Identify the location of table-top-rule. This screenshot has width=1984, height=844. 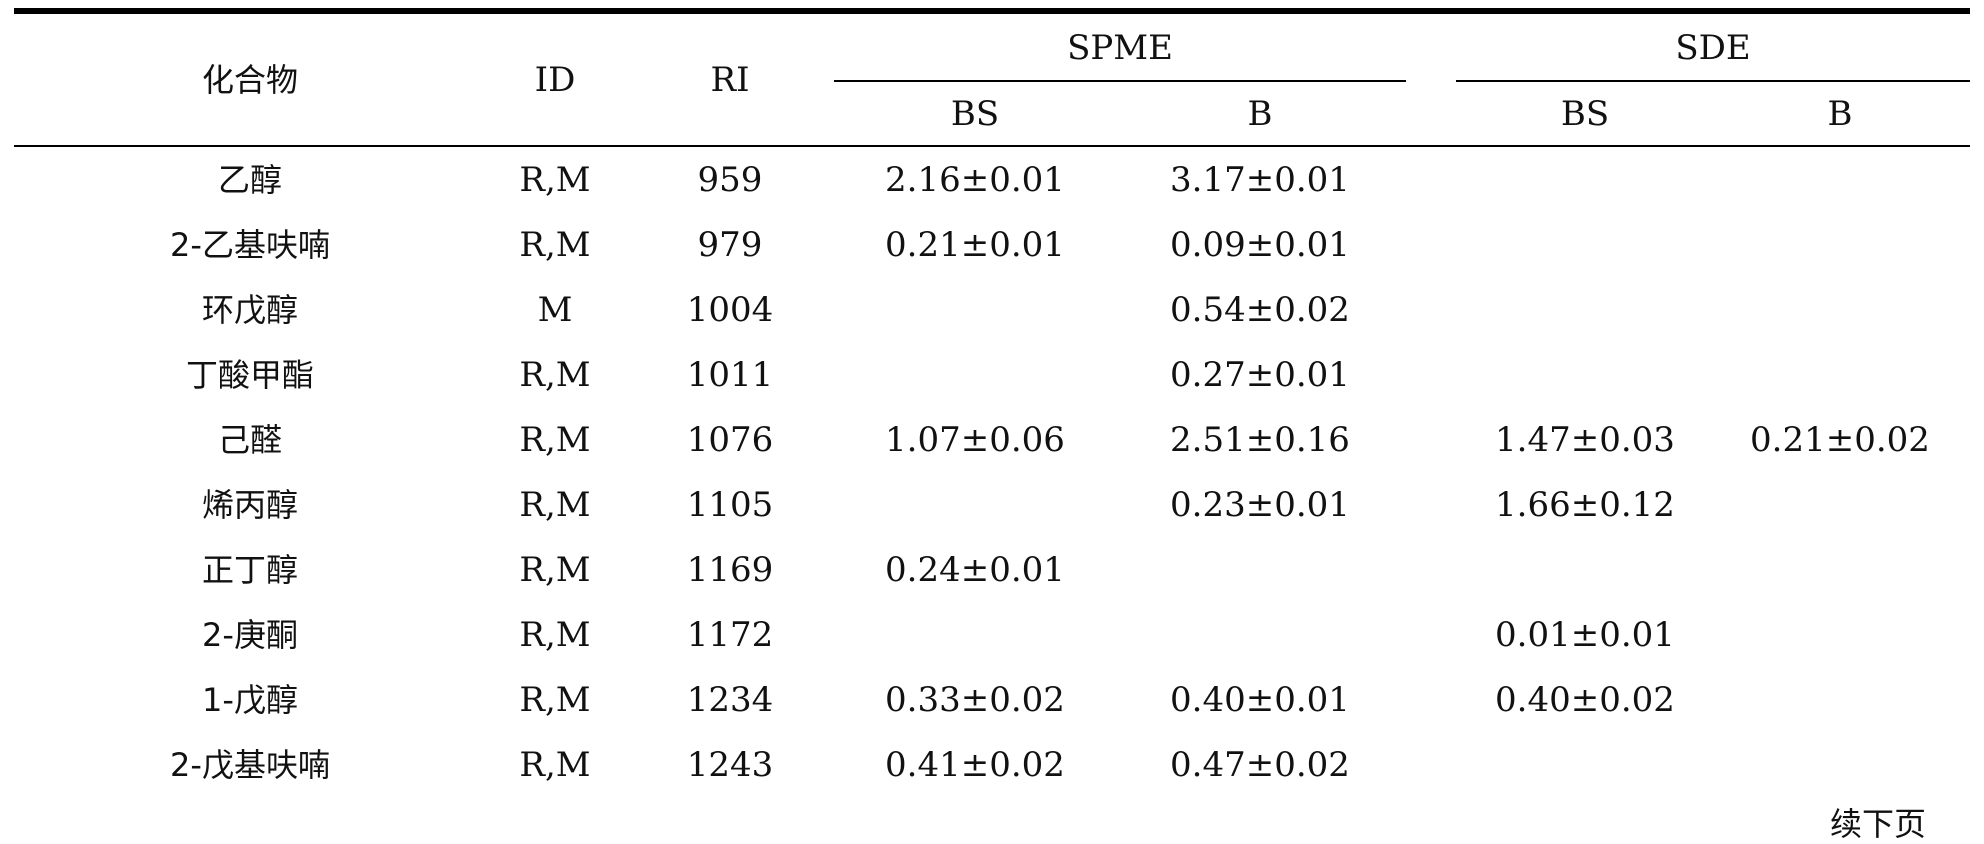
(992, 11).